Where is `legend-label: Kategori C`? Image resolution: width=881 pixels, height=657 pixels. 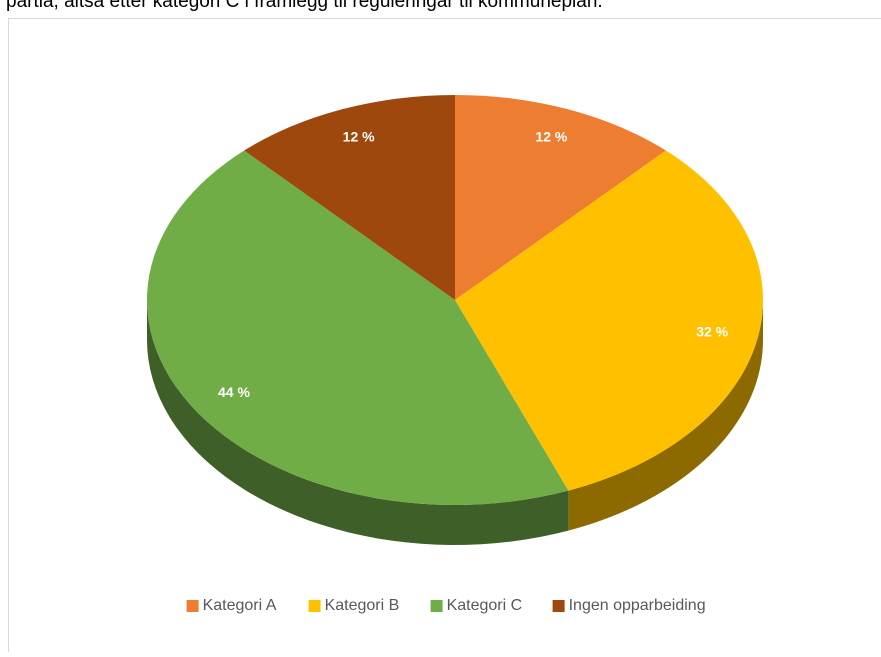 legend-label: Kategori C is located at coordinates (485, 605).